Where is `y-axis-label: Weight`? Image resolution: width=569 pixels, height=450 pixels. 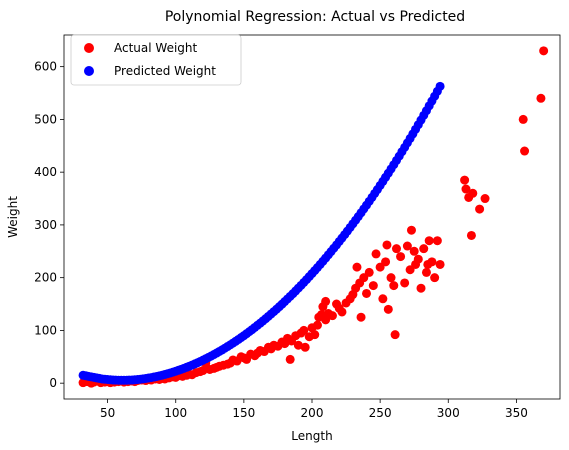
y-axis-label: Weight is located at coordinates (13, 217).